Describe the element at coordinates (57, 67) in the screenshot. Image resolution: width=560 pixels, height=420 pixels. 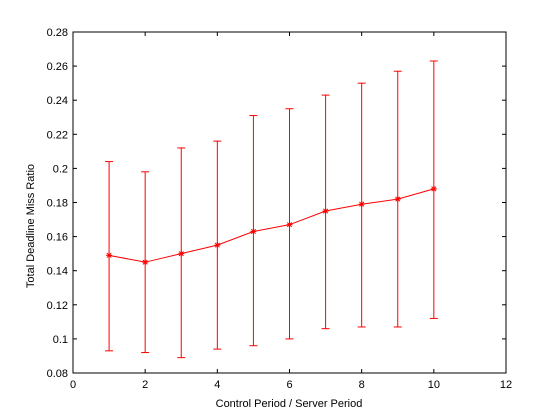
I see `y-tick-label: 0.26` at that location.